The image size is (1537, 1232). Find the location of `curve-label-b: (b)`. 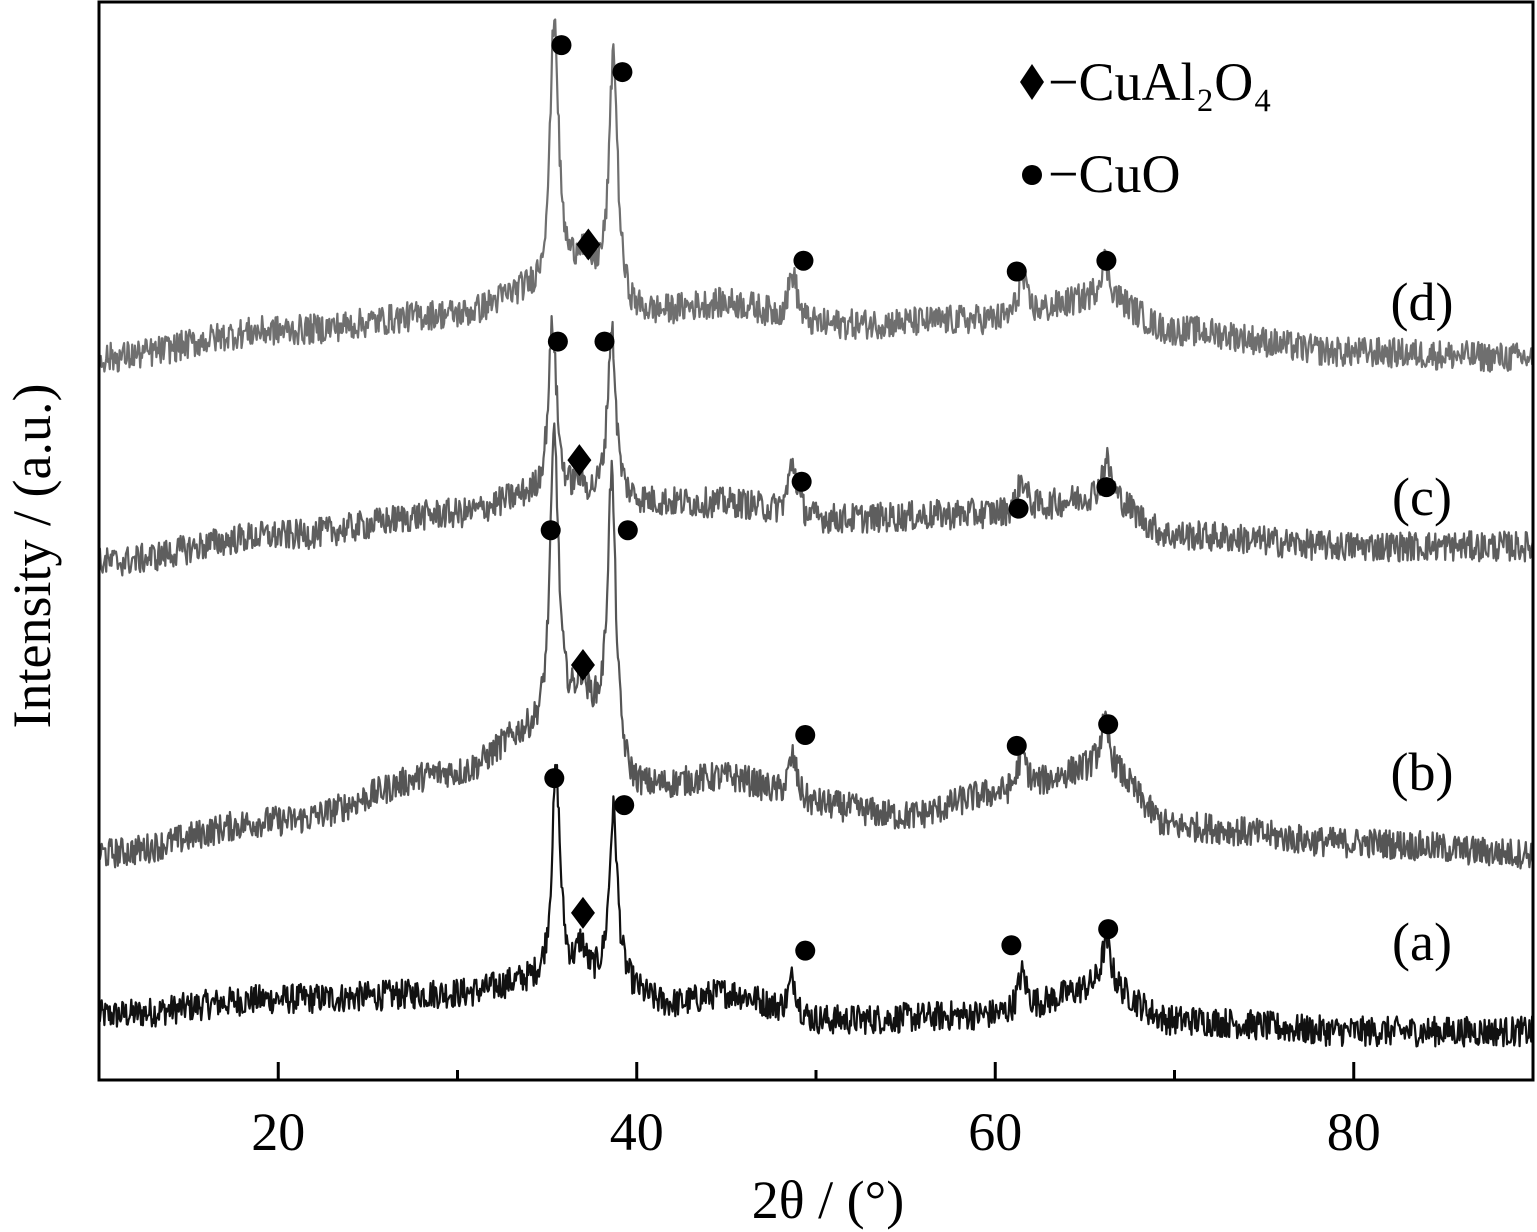

curve-label-b: (b) is located at coordinates (1422, 772).